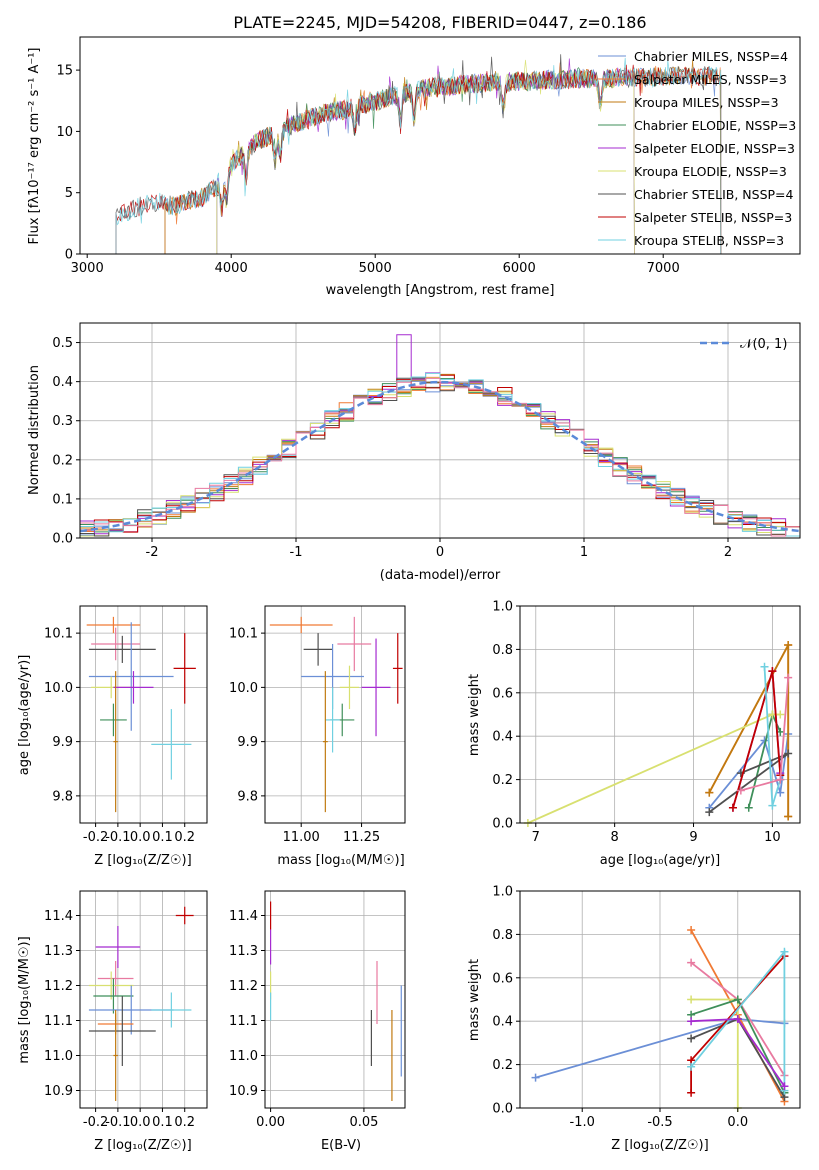  I want to click on age-vs-mass-axes: 11.00 11.25 9.8 9.9 10.0 10.1, so click(317, 725).